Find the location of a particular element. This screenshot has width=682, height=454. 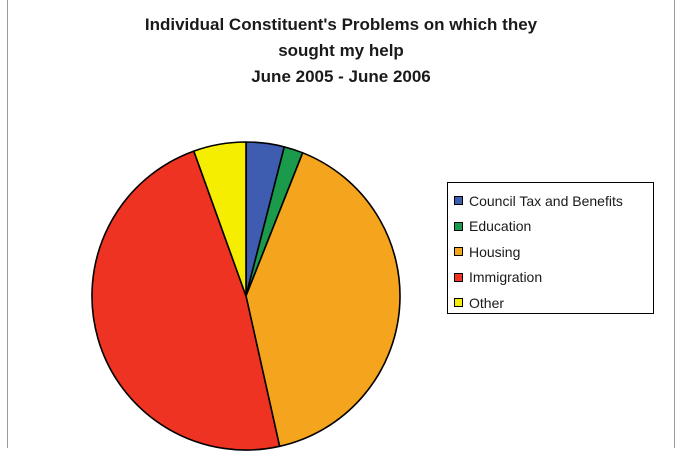

legend-item-immigration: Immigration is located at coordinates (553, 278).